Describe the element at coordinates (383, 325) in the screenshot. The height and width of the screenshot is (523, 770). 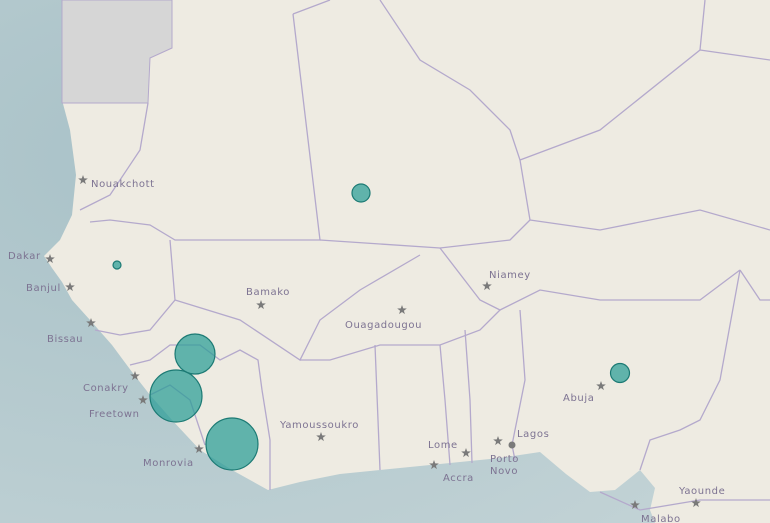
I see `city-label: Ouagadougou` at that location.